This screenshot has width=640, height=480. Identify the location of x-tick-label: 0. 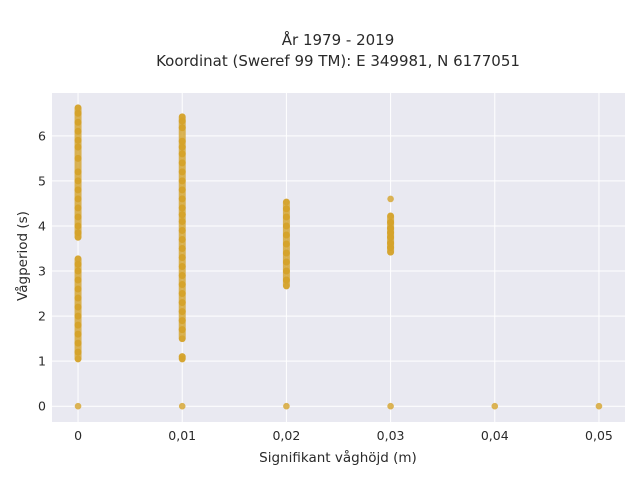
(78, 435).